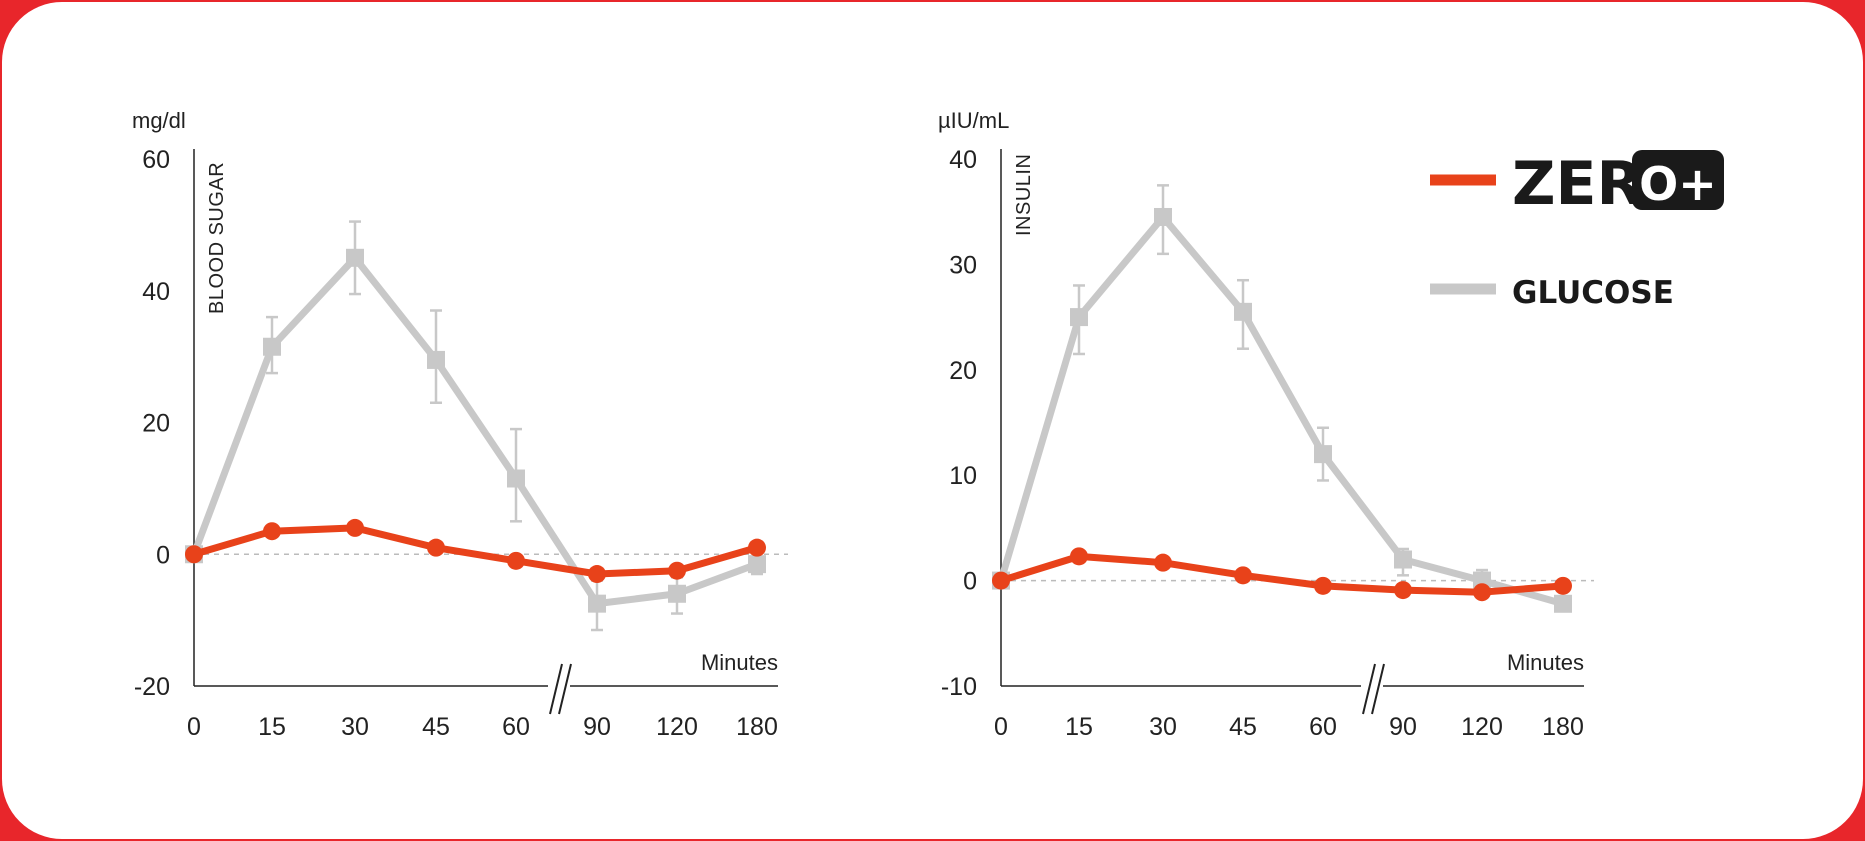 The image size is (1865, 841). Describe the element at coordinates (1545, 662) in the screenshot. I see `minutes-label-2: Minutes` at that location.